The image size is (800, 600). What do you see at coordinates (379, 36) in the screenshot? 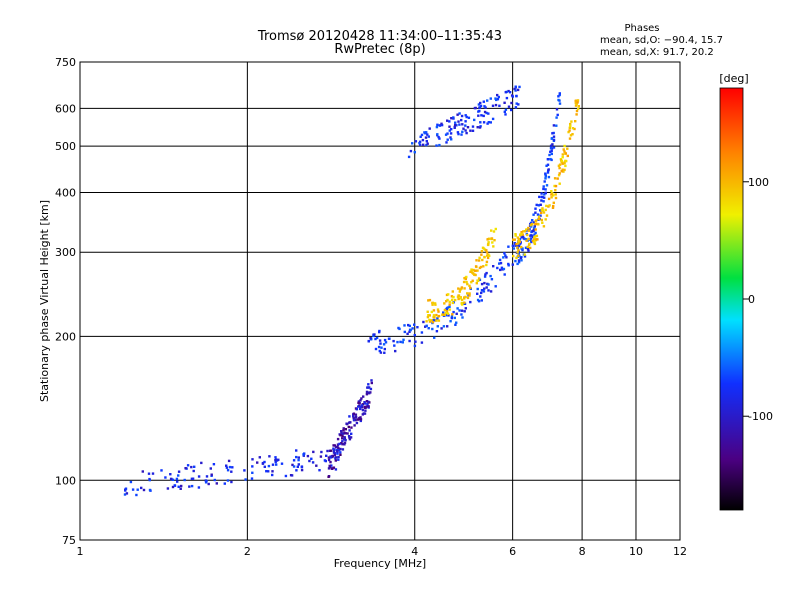
I see `chart-title: Tromsø 20120428 11:34:00–11:35:43` at bounding box center [379, 36].